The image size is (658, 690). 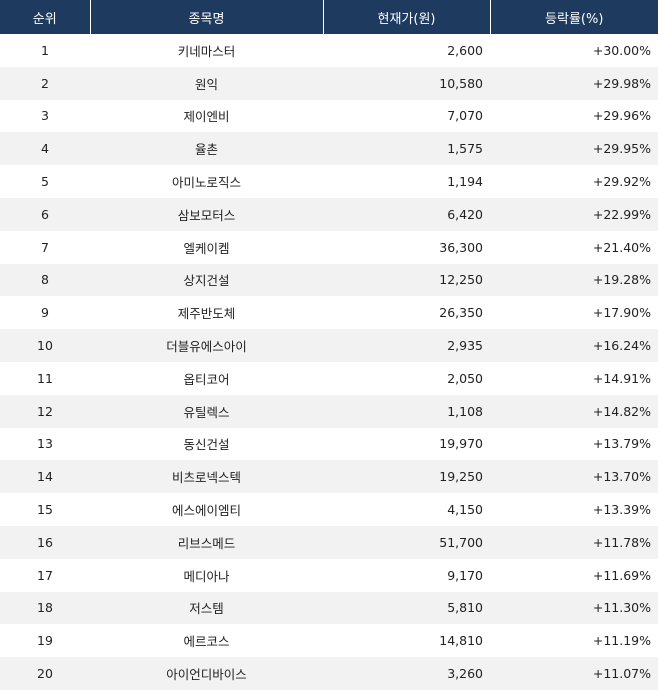 I want to click on table-row: 15 에스에이엠티 4,150 +13.39%, so click(x=329, y=509).